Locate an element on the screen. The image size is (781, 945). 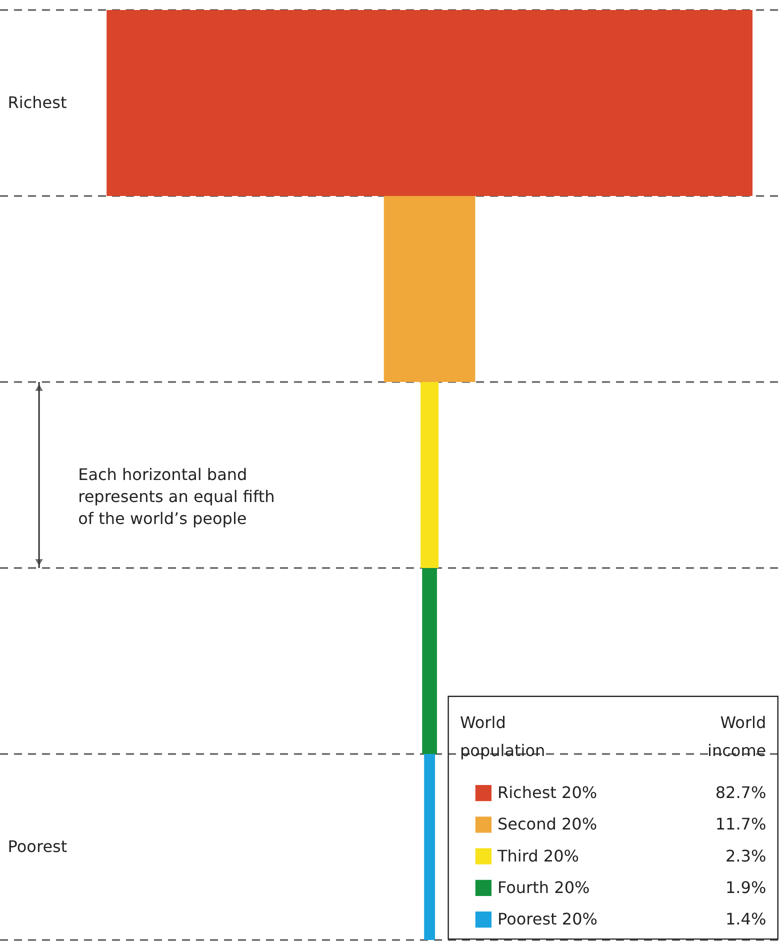
data-label: 1.9% is located at coordinates (746, 887).